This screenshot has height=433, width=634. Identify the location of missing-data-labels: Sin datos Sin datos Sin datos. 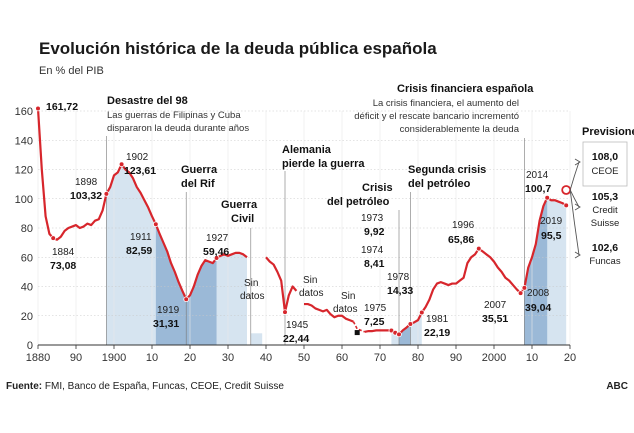
(298, 295).